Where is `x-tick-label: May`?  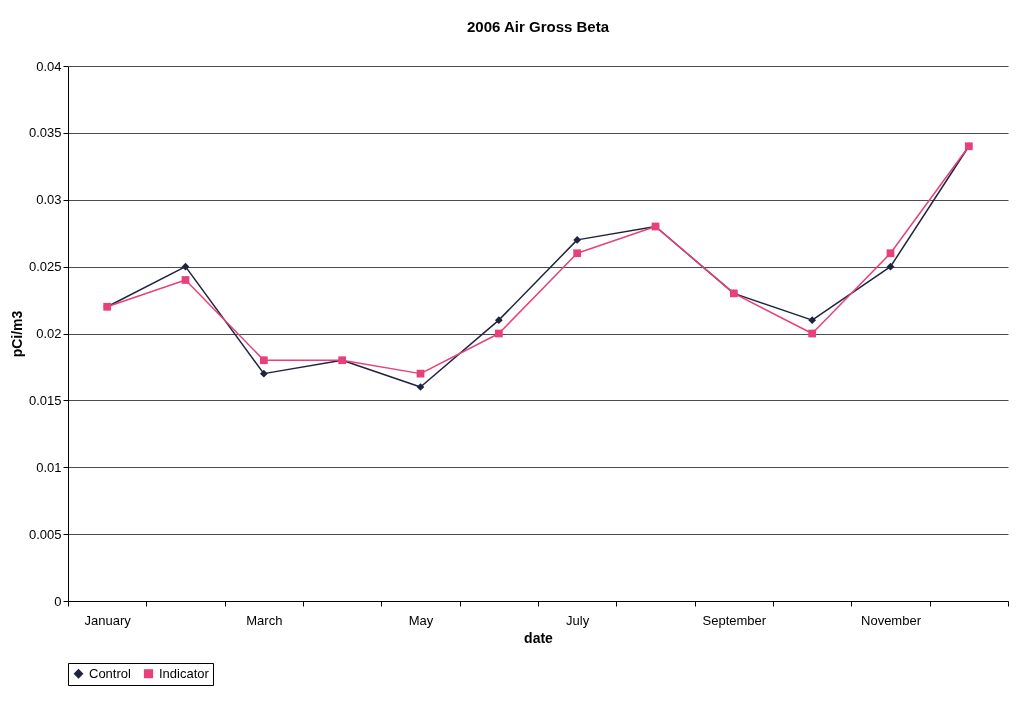 x-tick-label: May is located at coordinates (421, 620).